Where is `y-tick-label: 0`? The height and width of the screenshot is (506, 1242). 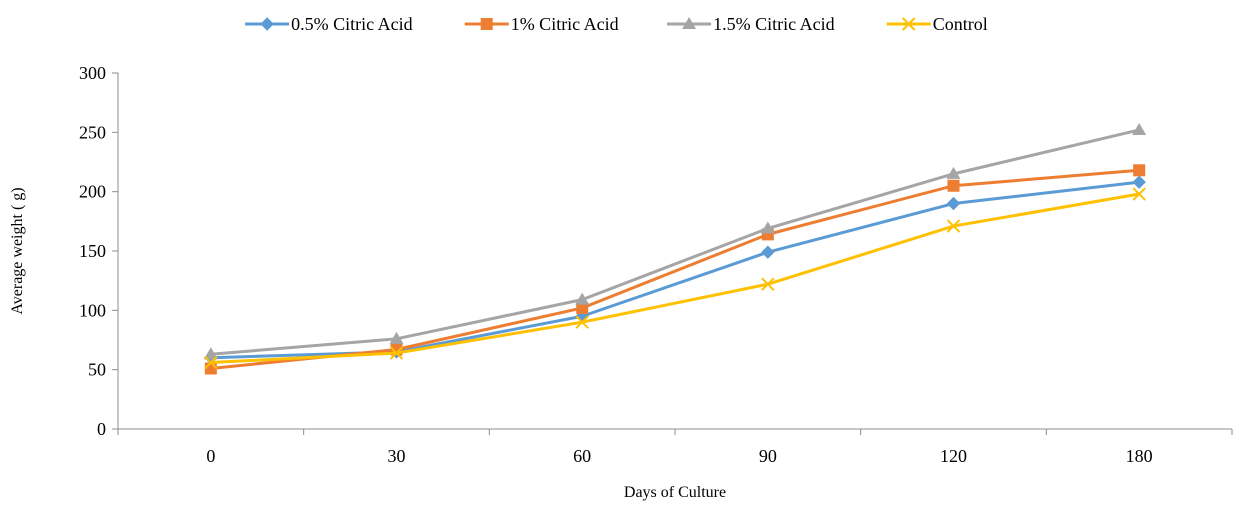 y-tick-label: 0 is located at coordinates (101, 429).